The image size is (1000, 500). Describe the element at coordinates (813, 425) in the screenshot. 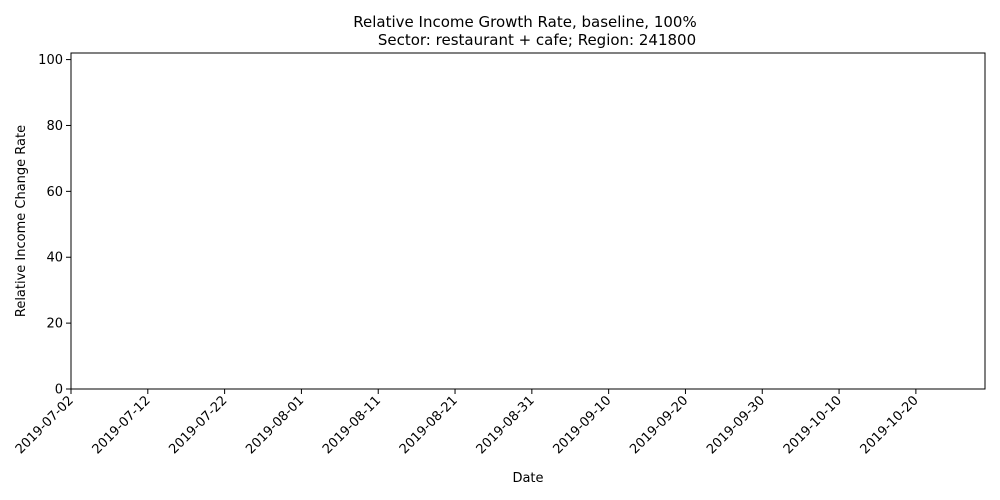

I see `x-tick-label: 2019-10-10` at that location.